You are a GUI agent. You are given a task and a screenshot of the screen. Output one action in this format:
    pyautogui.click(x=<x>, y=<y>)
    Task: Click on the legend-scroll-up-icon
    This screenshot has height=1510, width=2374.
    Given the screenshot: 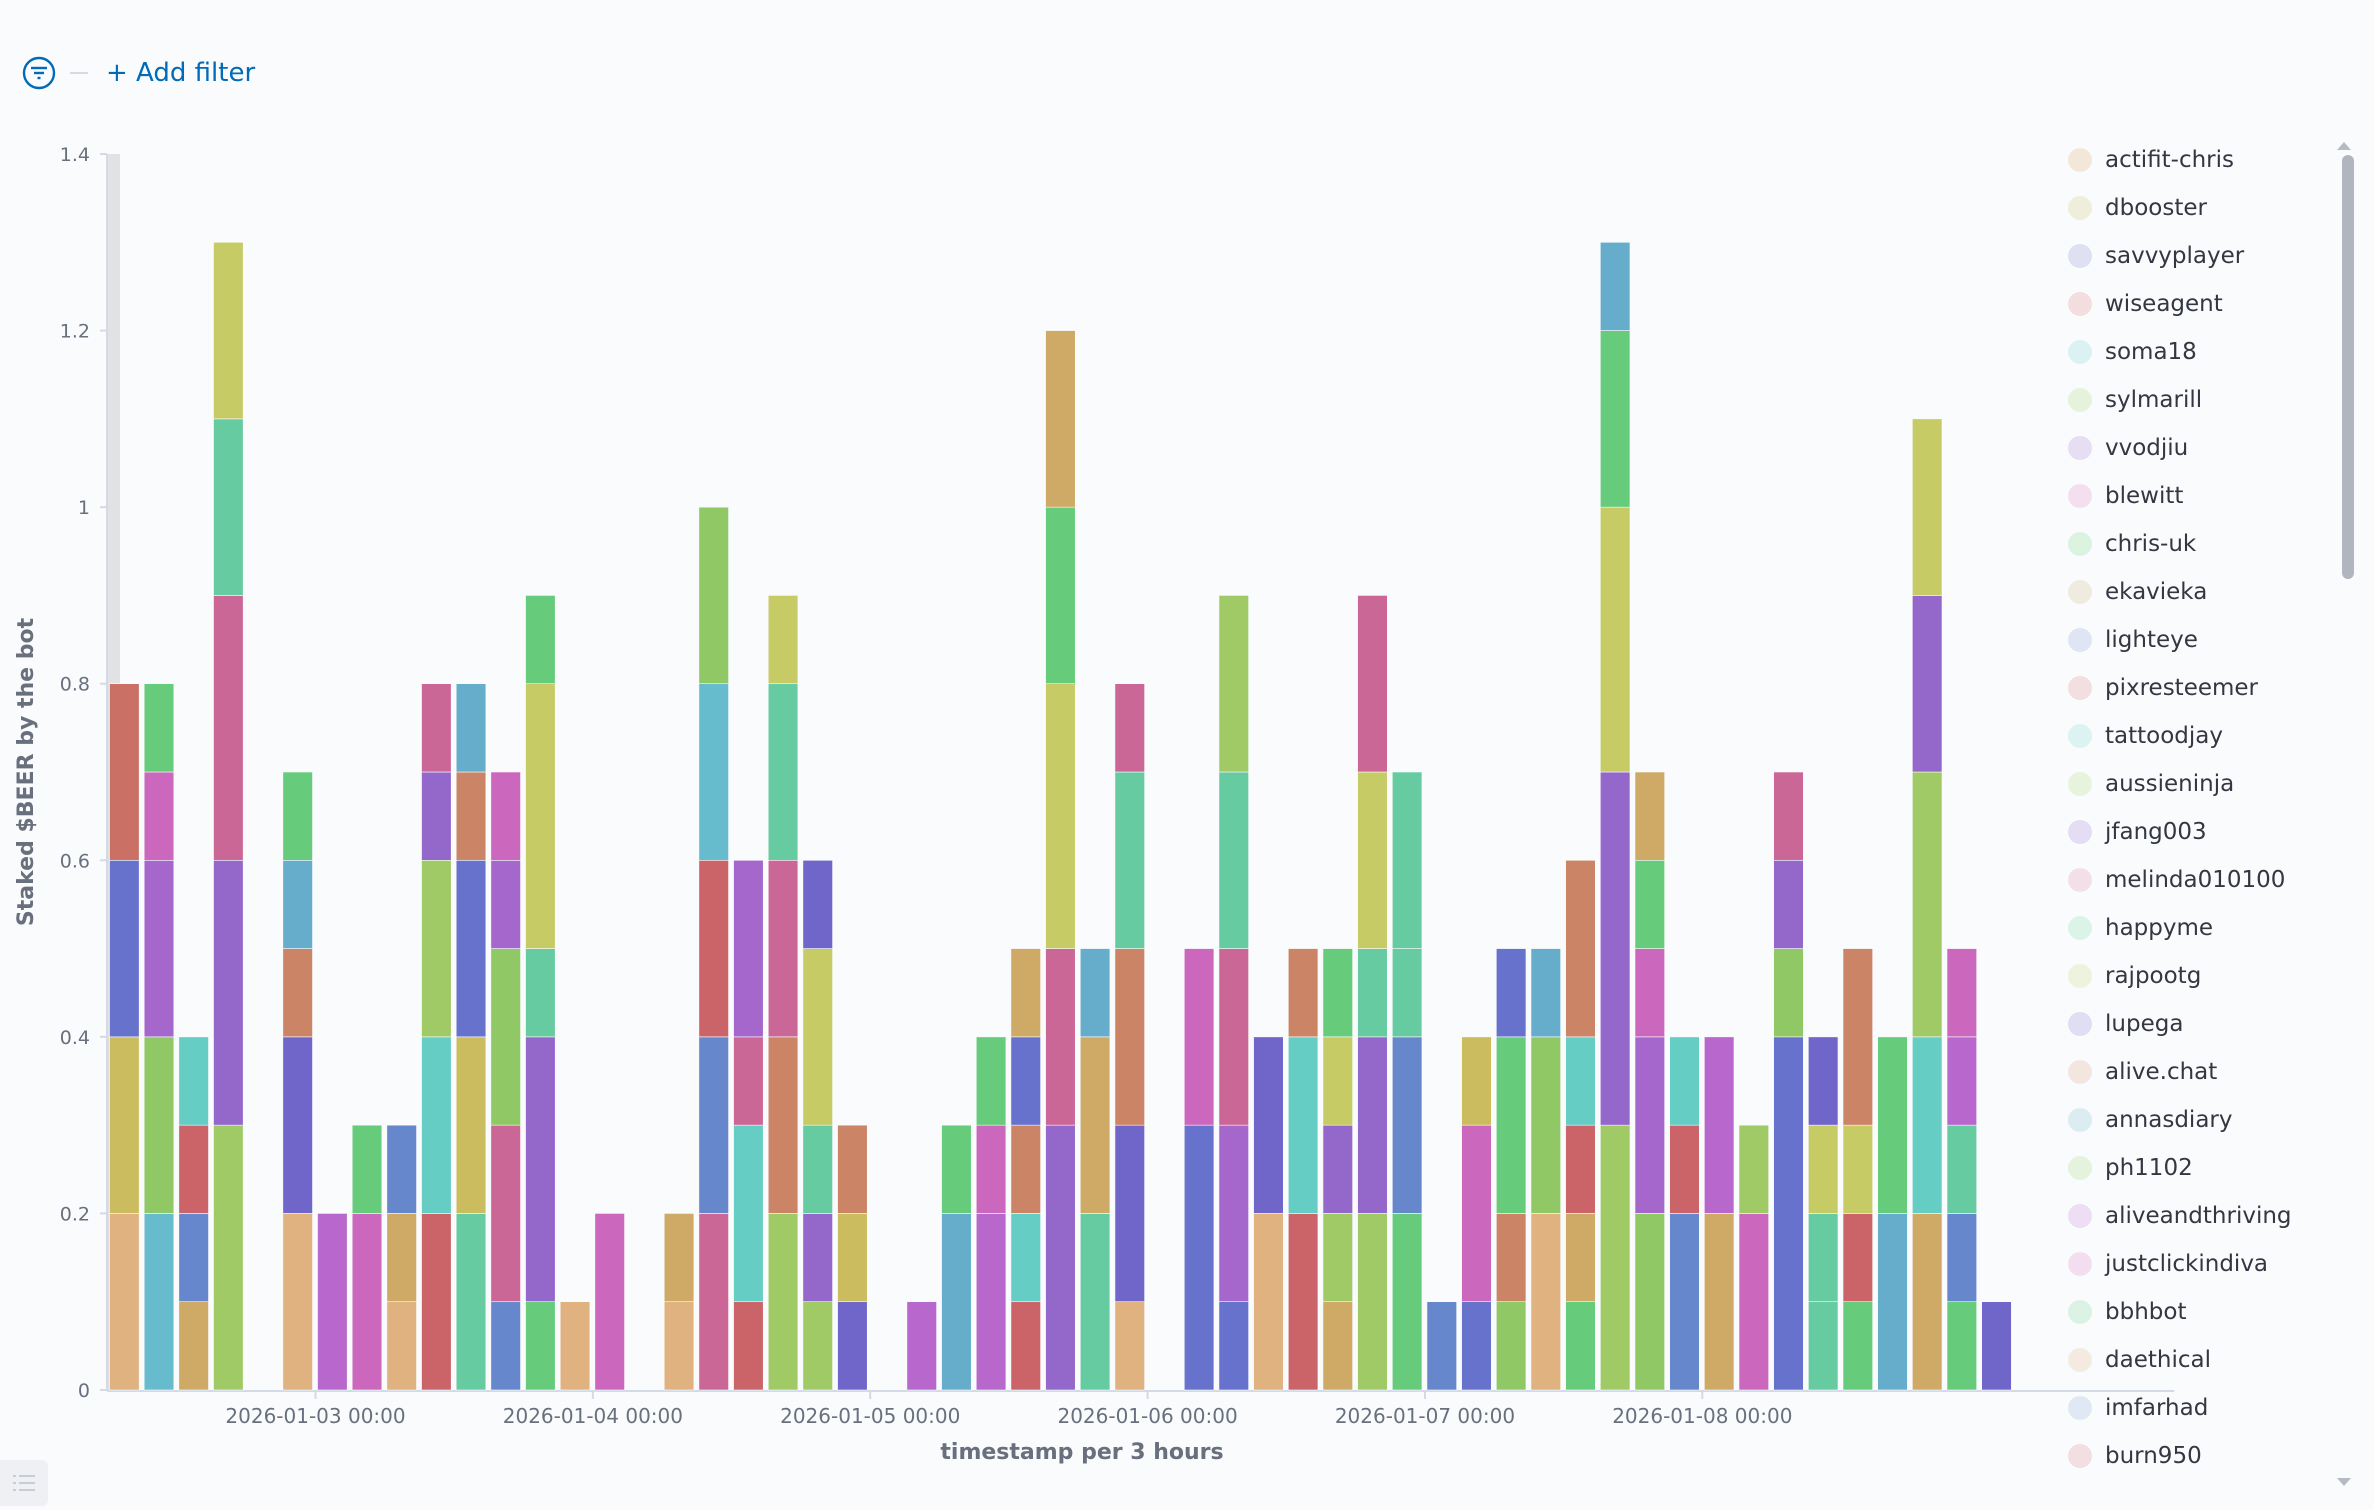 What is the action you would take?
    pyautogui.click(x=2344, y=146)
    